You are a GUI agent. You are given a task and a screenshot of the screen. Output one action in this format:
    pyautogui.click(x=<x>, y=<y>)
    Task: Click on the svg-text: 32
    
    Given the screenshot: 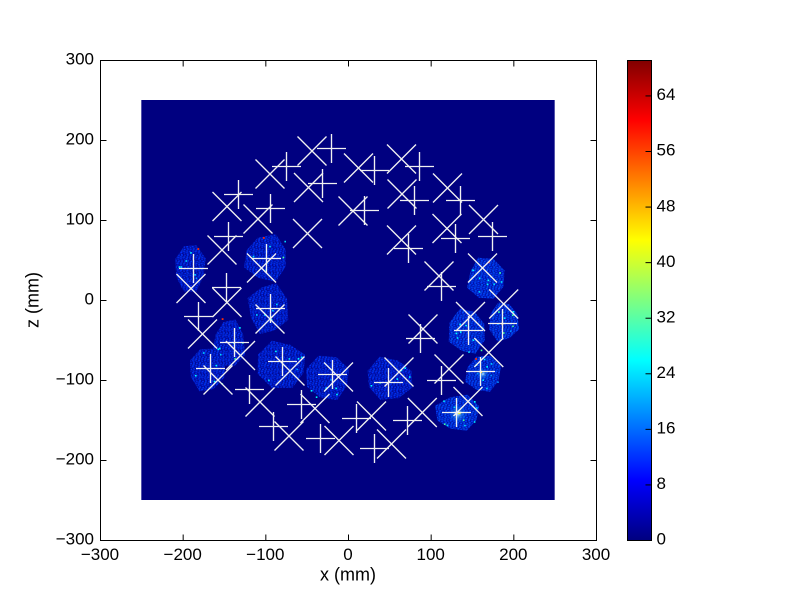 What is the action you would take?
    pyautogui.click(x=666, y=316)
    